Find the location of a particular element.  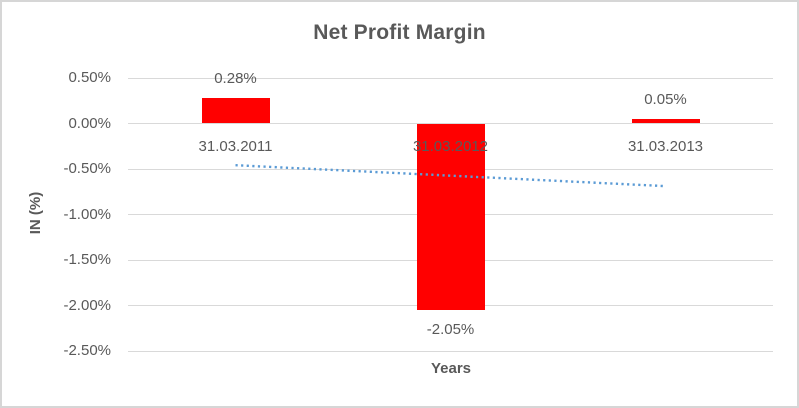

category-label: 31.03.2013 is located at coordinates (665, 146).